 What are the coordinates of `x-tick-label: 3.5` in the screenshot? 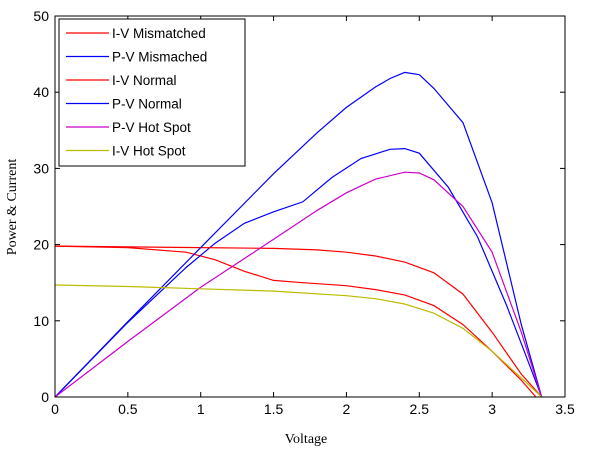 It's located at (565, 409).